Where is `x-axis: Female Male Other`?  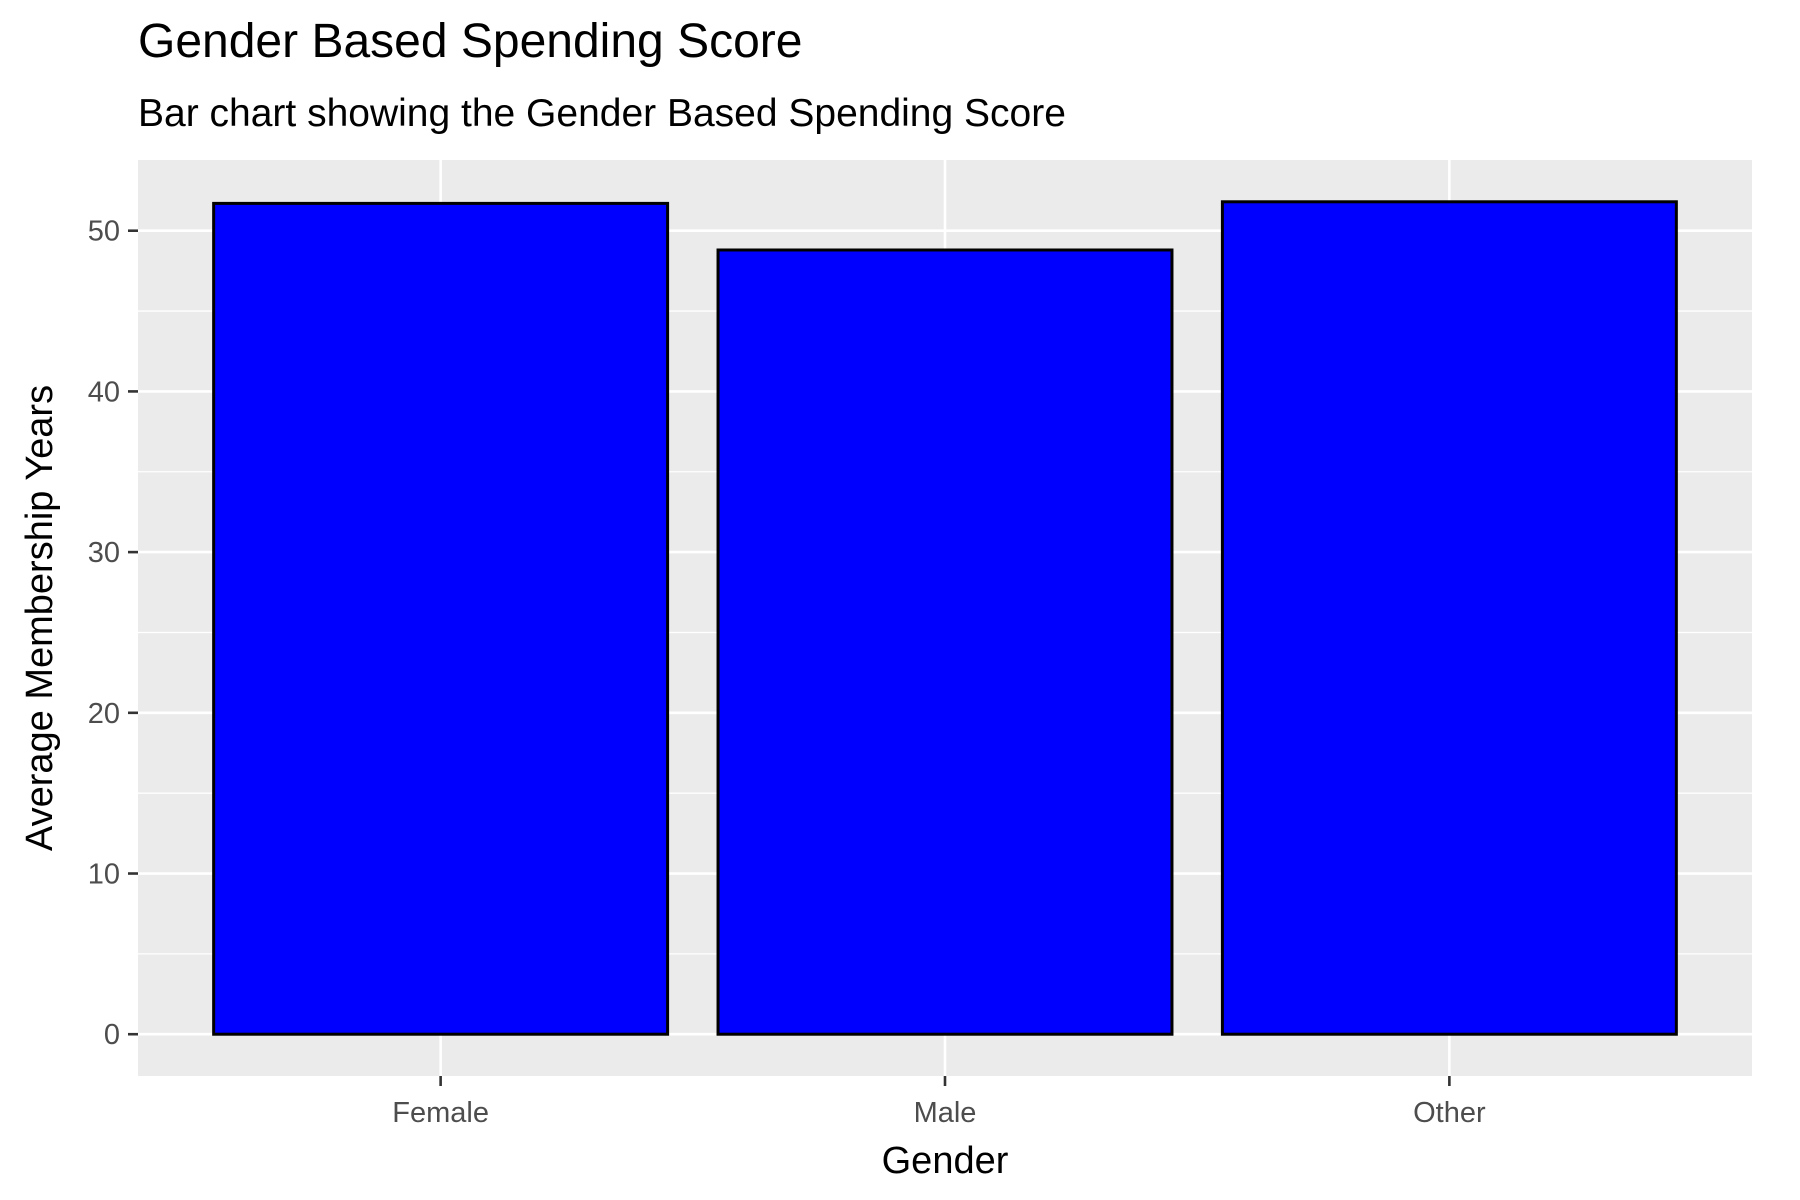
x-axis: Female Male Other is located at coordinates (939, 1102).